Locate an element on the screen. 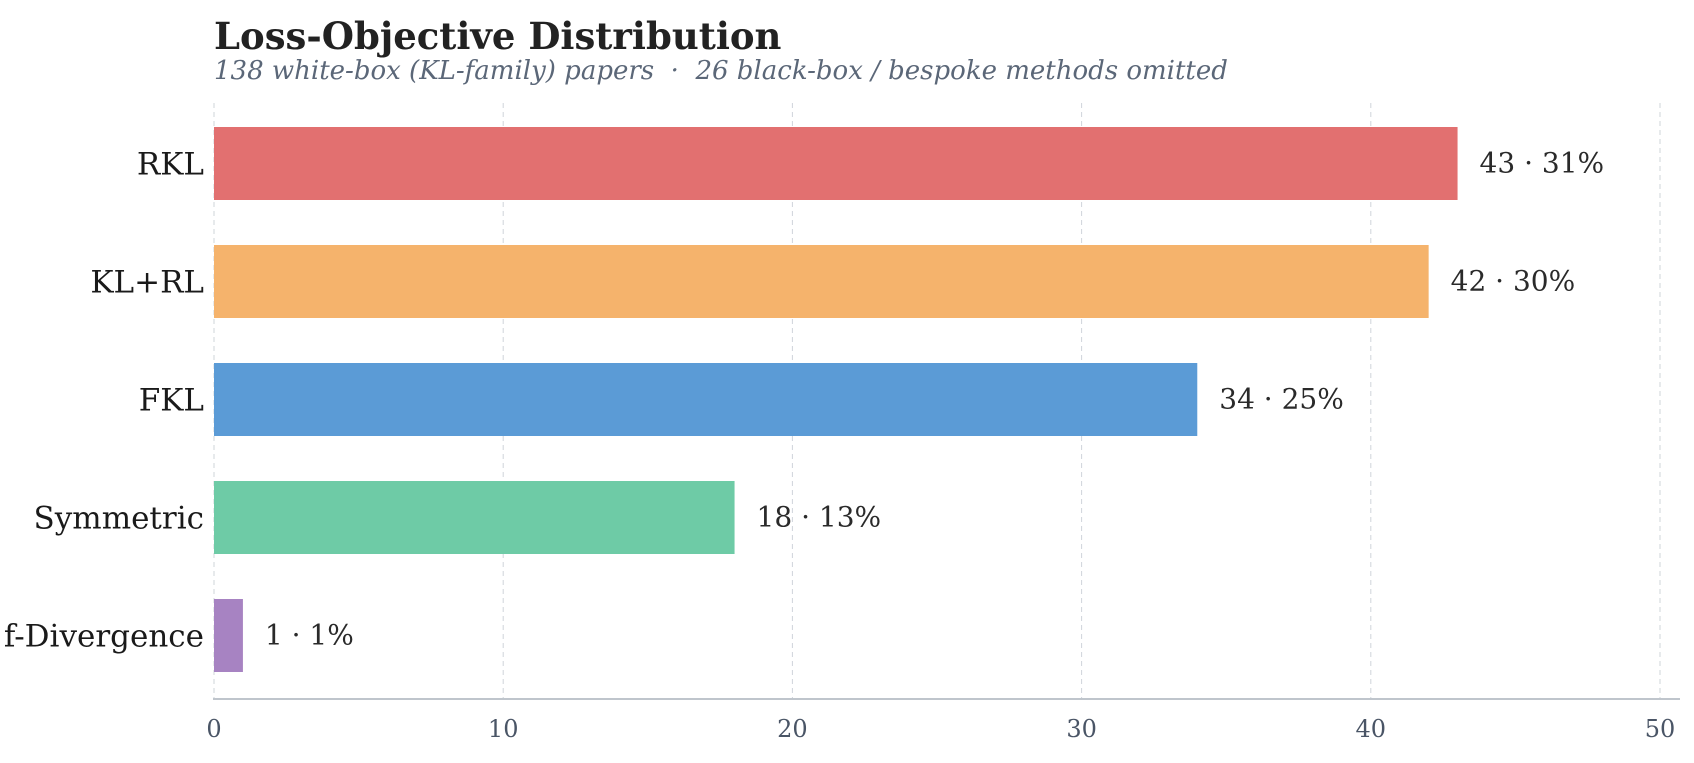 The height and width of the screenshot is (763, 1694). data-label: 42 · 30% is located at coordinates (1513, 281).